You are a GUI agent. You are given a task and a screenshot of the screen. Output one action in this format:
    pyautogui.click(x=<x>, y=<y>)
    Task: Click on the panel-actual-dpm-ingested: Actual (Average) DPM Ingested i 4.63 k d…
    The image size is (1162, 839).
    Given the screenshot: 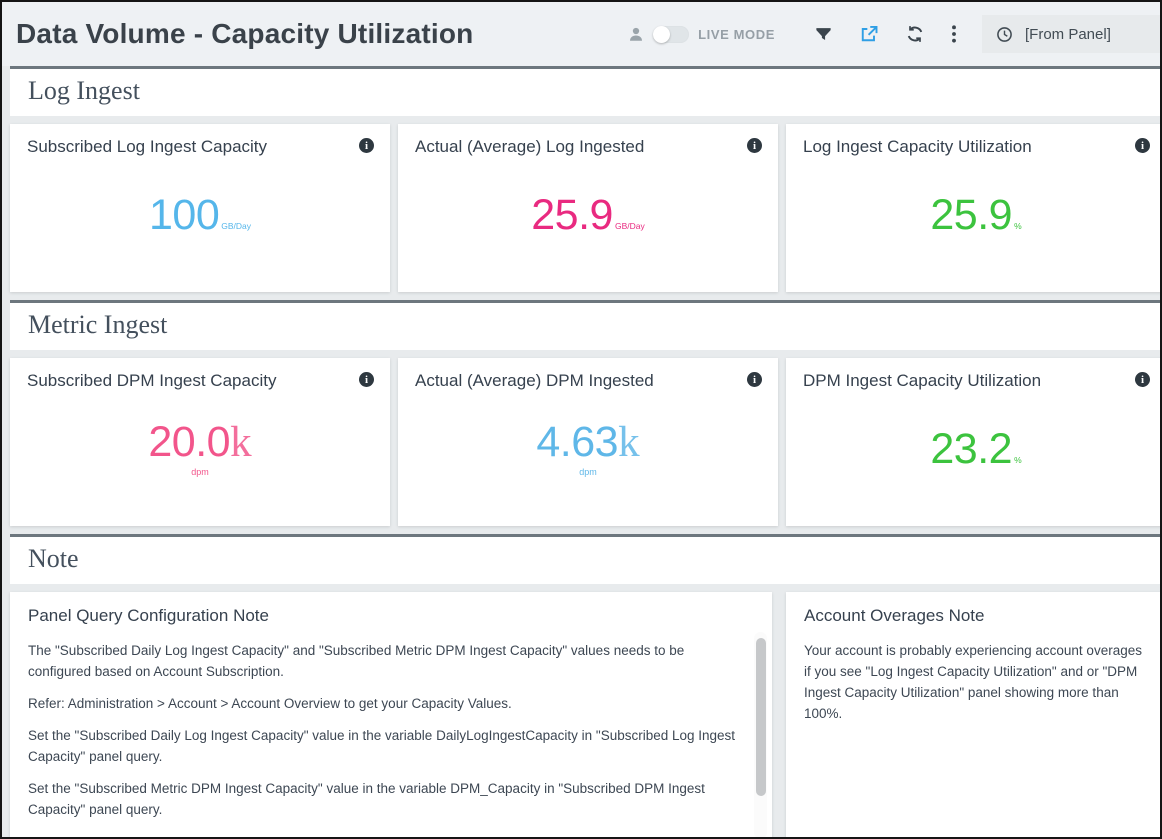 What is the action you would take?
    pyautogui.click(x=588, y=442)
    